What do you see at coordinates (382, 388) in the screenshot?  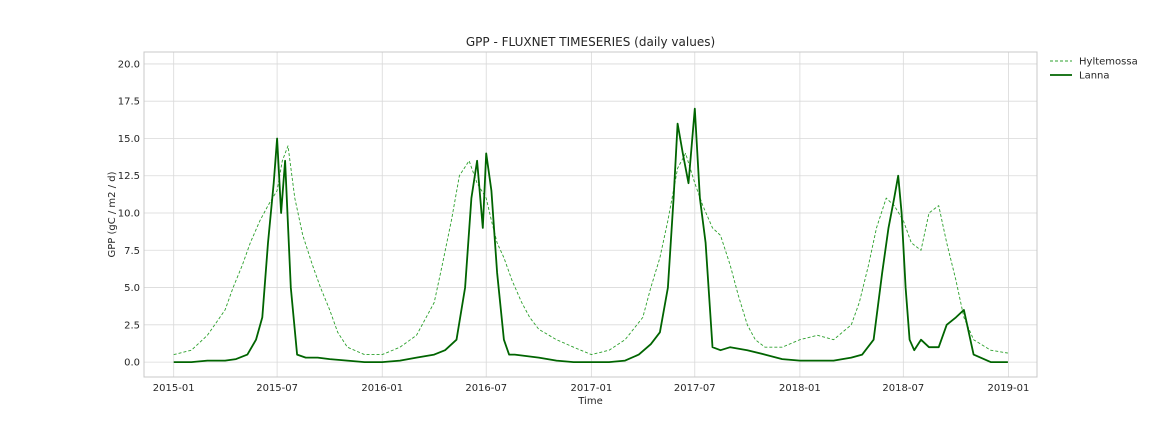 I see `x-tick-label: 2016-01` at bounding box center [382, 388].